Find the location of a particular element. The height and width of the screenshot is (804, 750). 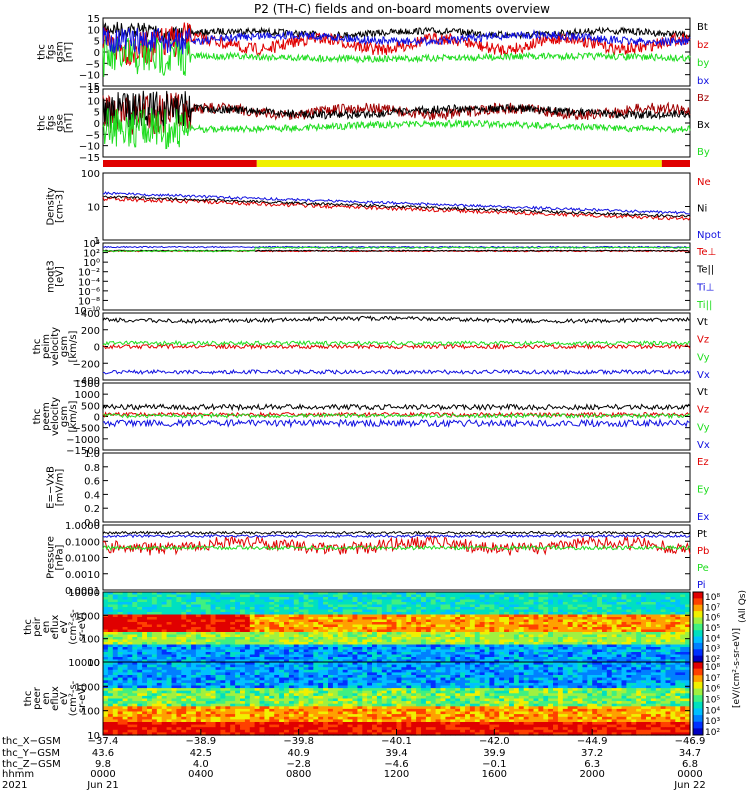

y-tick-label: 200 is located at coordinates (90, 331).